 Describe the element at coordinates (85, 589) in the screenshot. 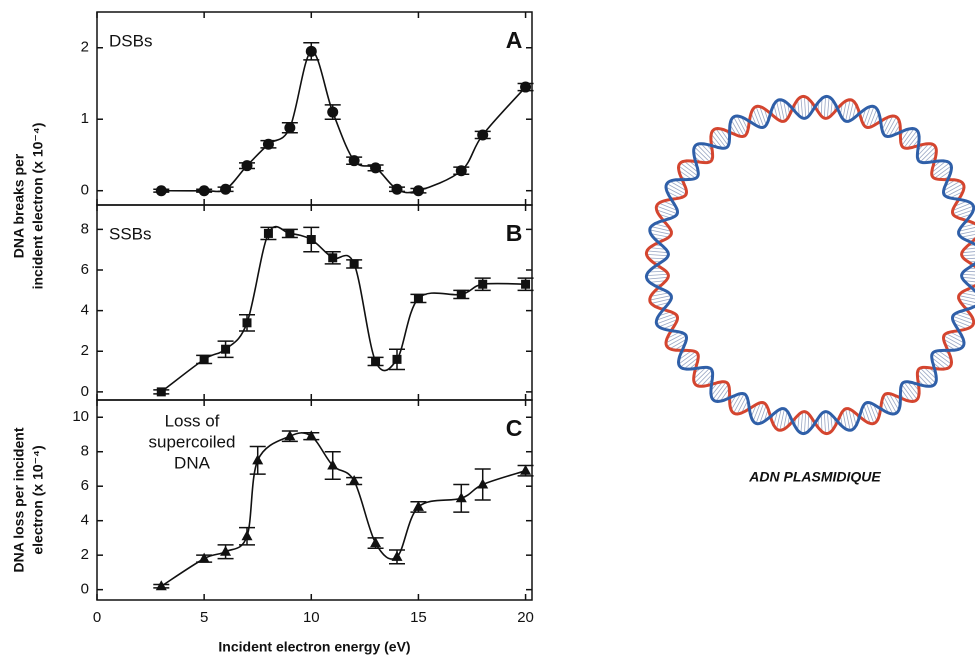

I see `y-tick-label: 0` at that location.